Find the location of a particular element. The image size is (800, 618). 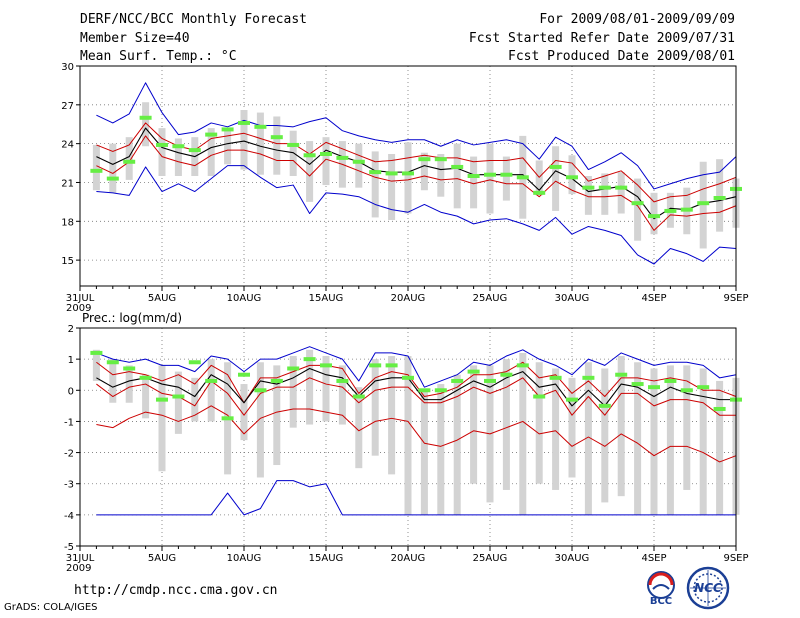

y-tick-label: 15 is located at coordinates (67, 261).